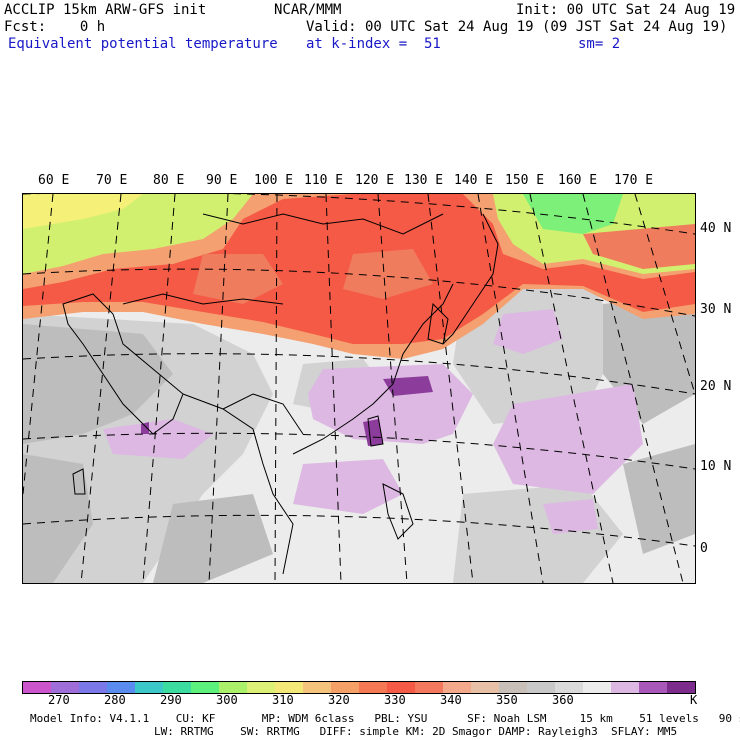  I want to click on korea-coast, so click(438, 323).